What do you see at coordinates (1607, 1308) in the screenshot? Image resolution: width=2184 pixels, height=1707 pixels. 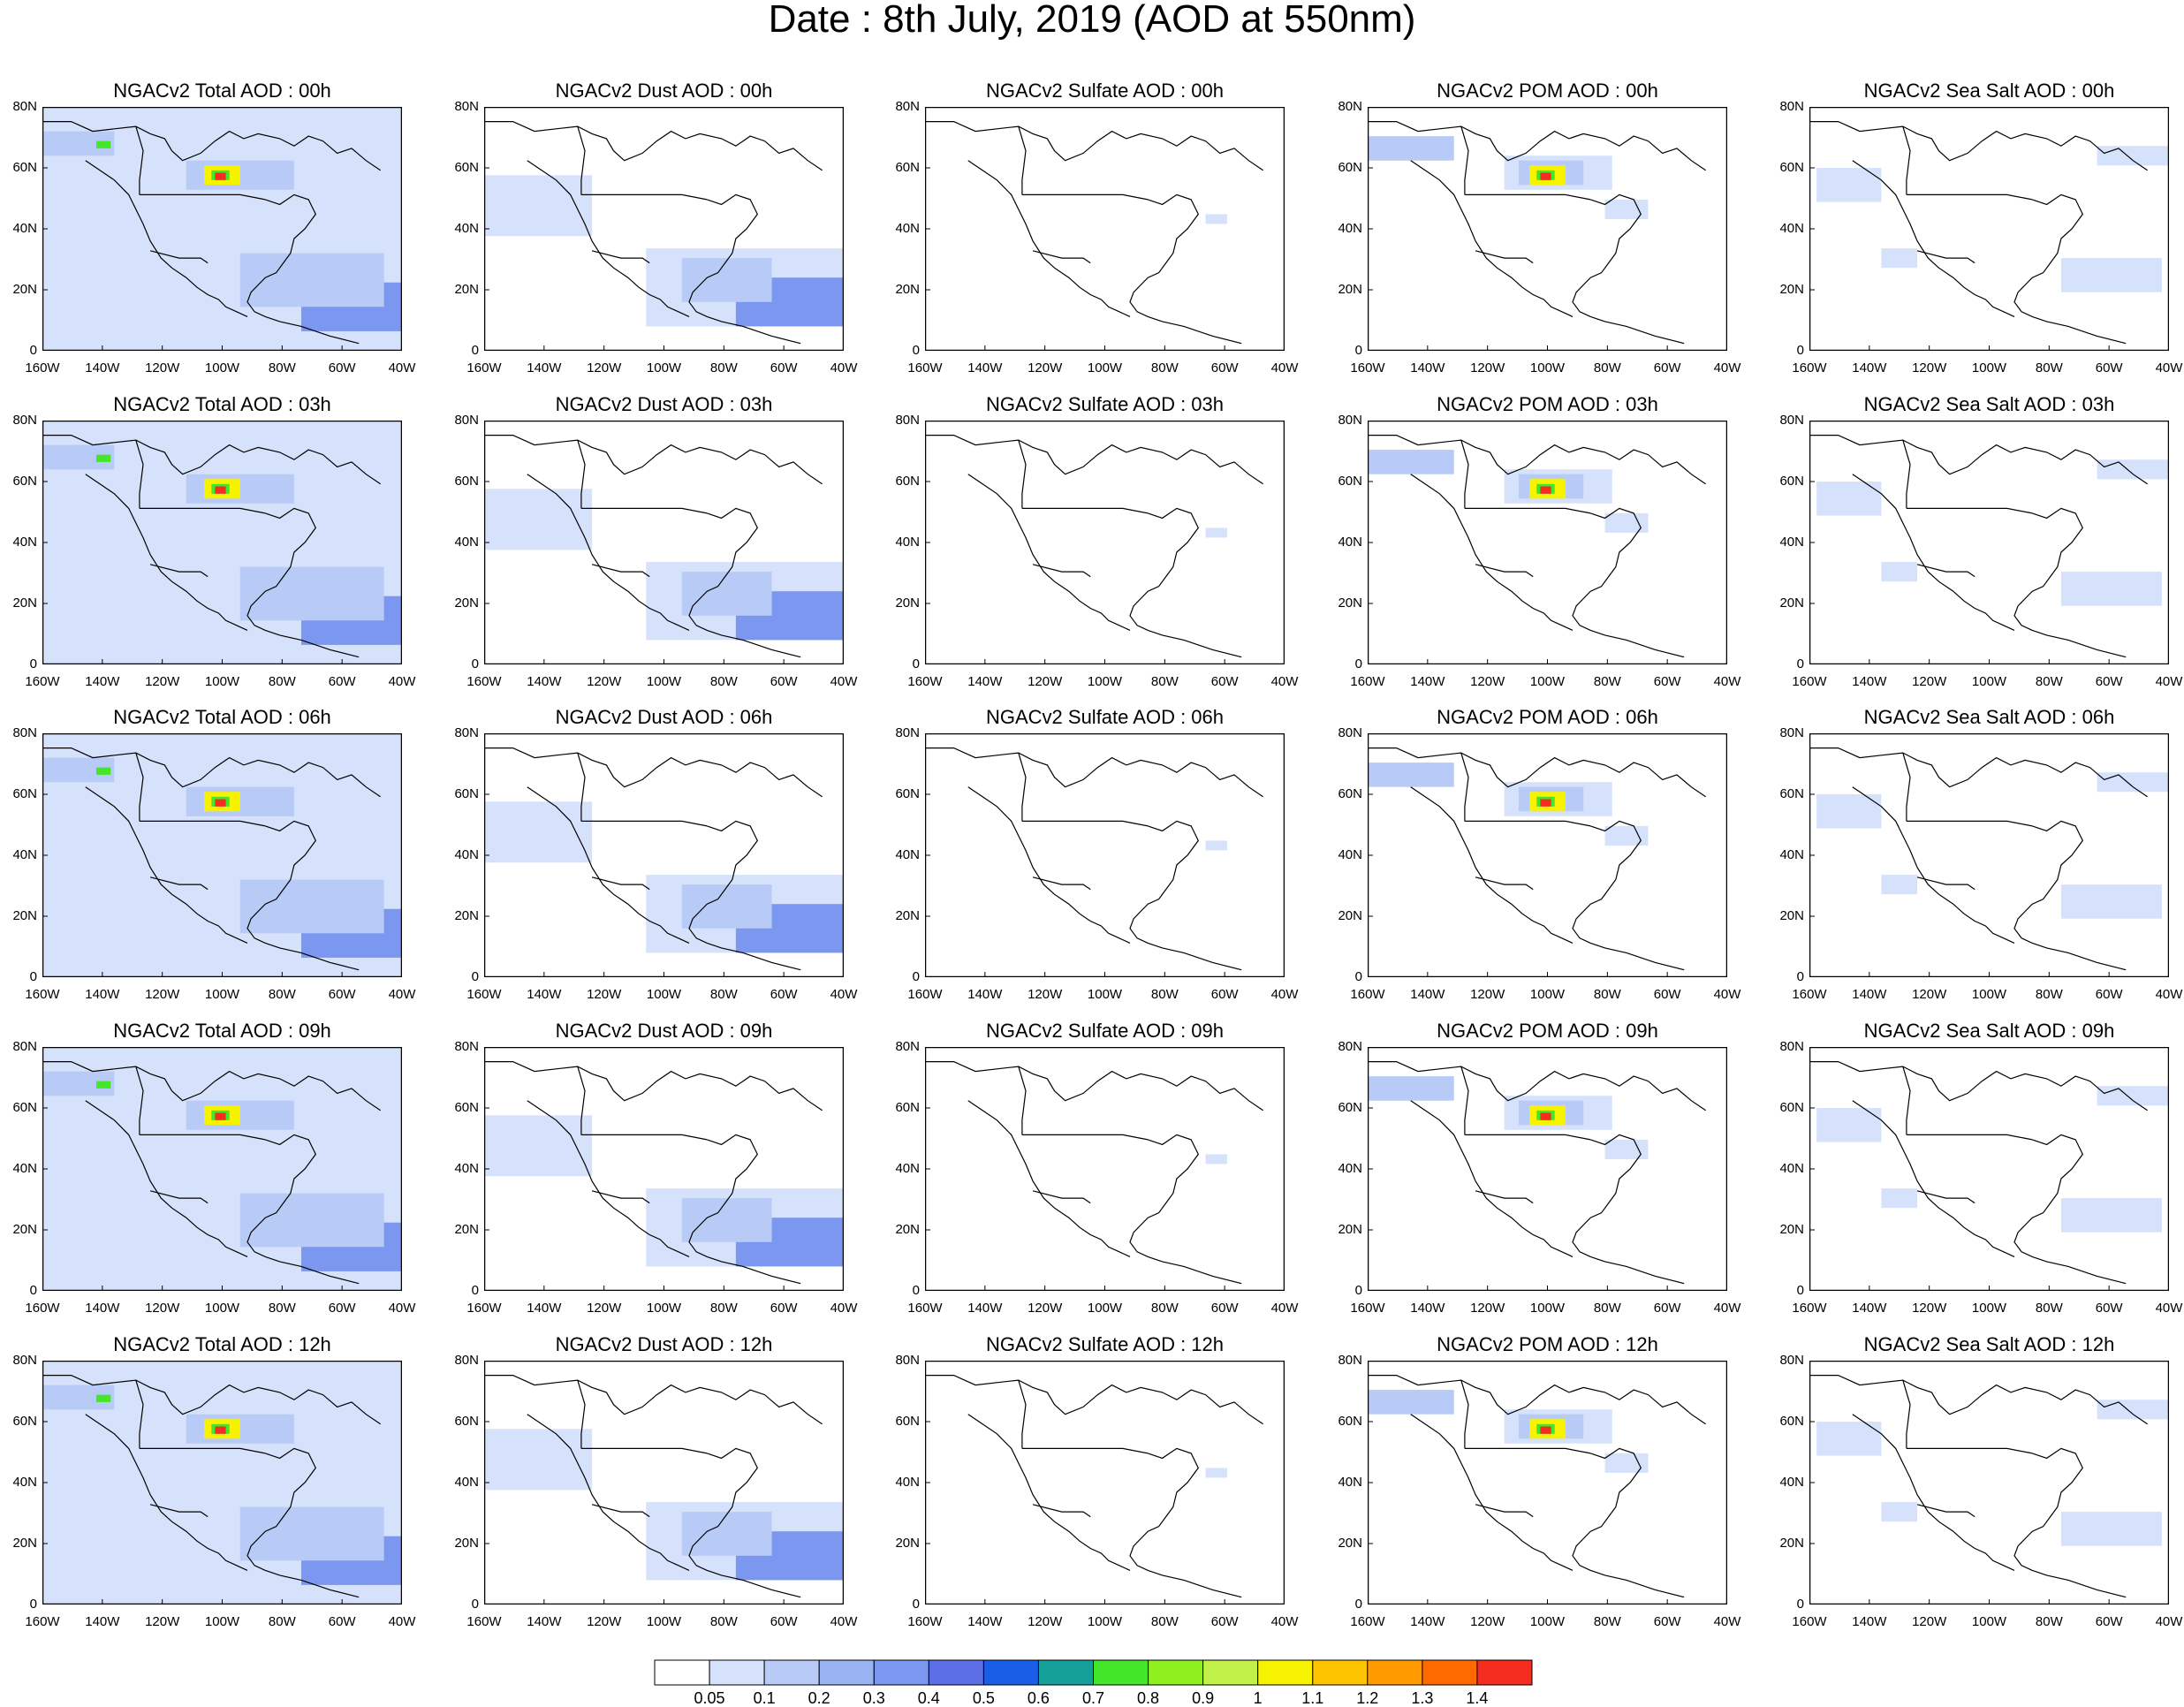 I see `longitude-label: 80W` at bounding box center [1607, 1308].